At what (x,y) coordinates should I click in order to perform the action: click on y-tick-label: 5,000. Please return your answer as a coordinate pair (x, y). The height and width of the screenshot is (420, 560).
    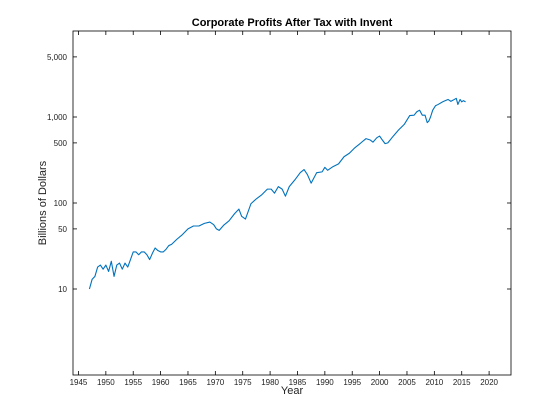
    Looking at the image, I should click on (57, 57).